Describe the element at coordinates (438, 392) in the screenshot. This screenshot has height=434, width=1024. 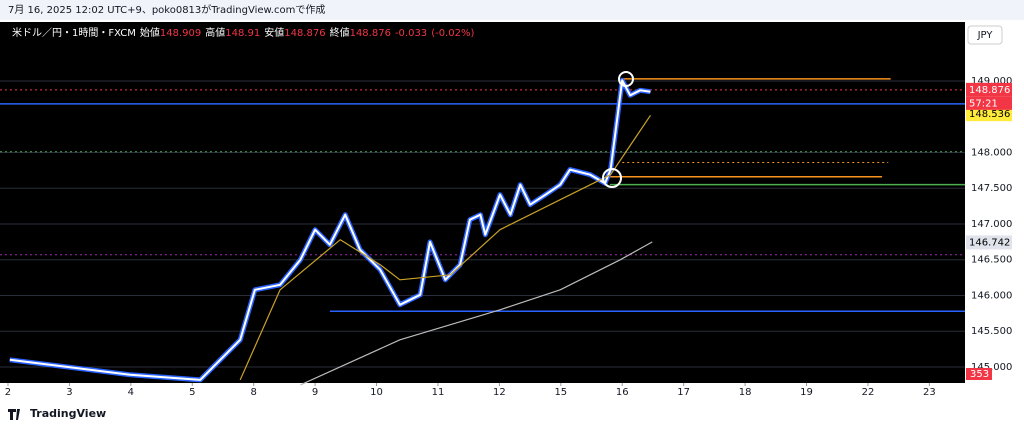
I see `x-tick-label: 11` at that location.